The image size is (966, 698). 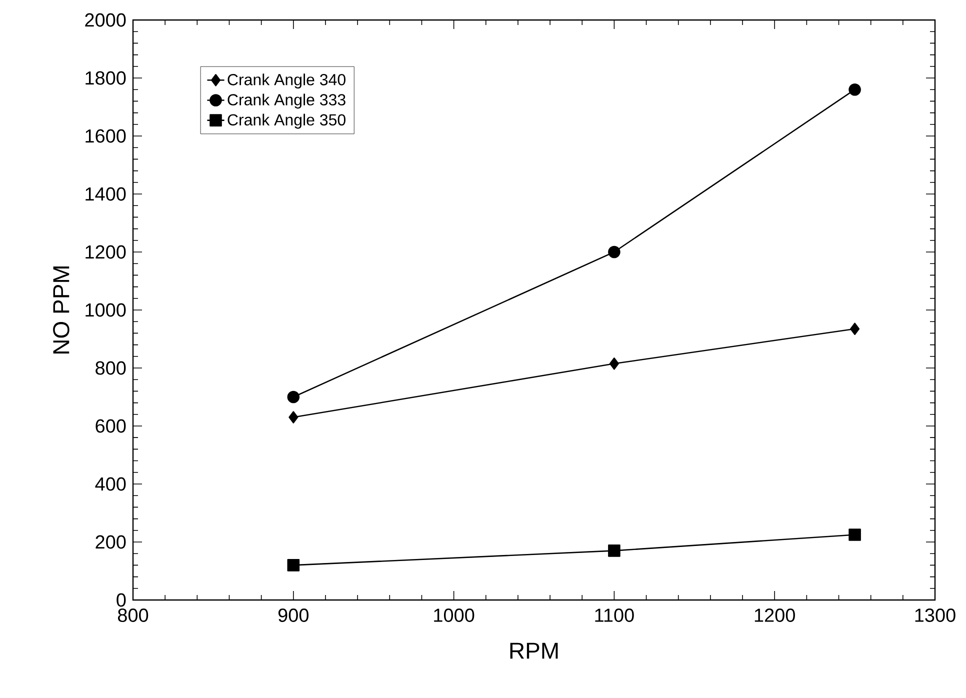 I want to click on y-axis-title: NO PPM, so click(x=61, y=310).